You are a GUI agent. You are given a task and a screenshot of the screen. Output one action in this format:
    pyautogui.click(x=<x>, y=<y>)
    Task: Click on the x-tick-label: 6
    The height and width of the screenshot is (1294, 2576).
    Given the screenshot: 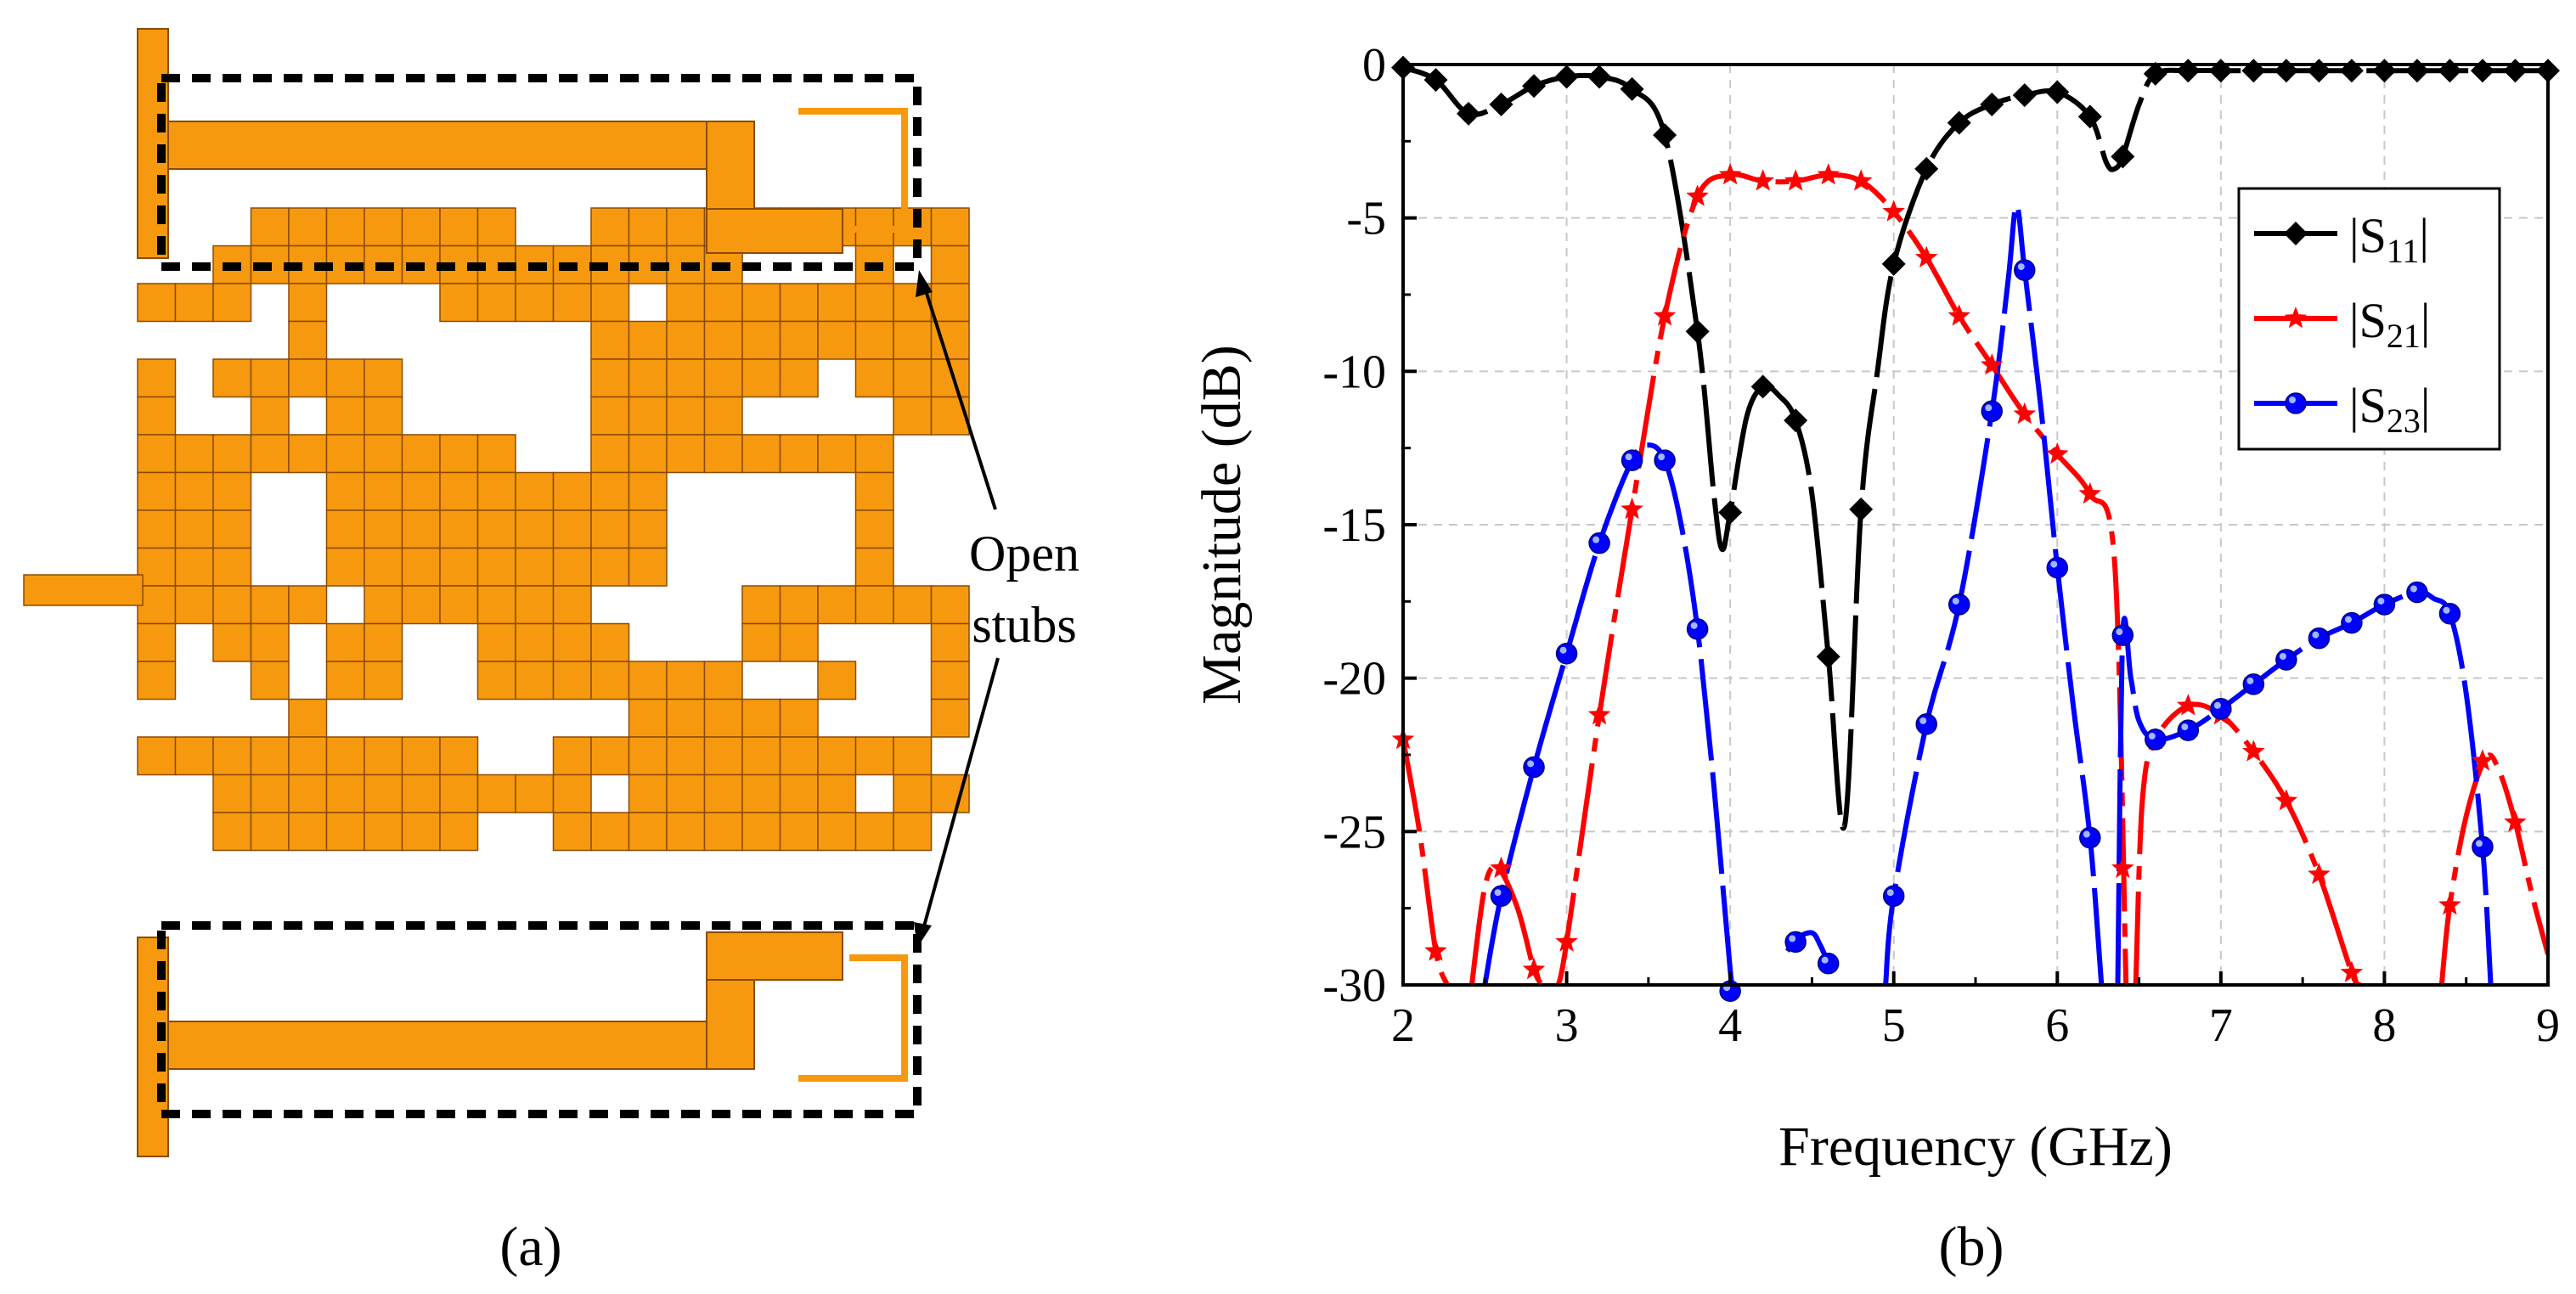 What is the action you would take?
    pyautogui.click(x=2057, y=1025)
    